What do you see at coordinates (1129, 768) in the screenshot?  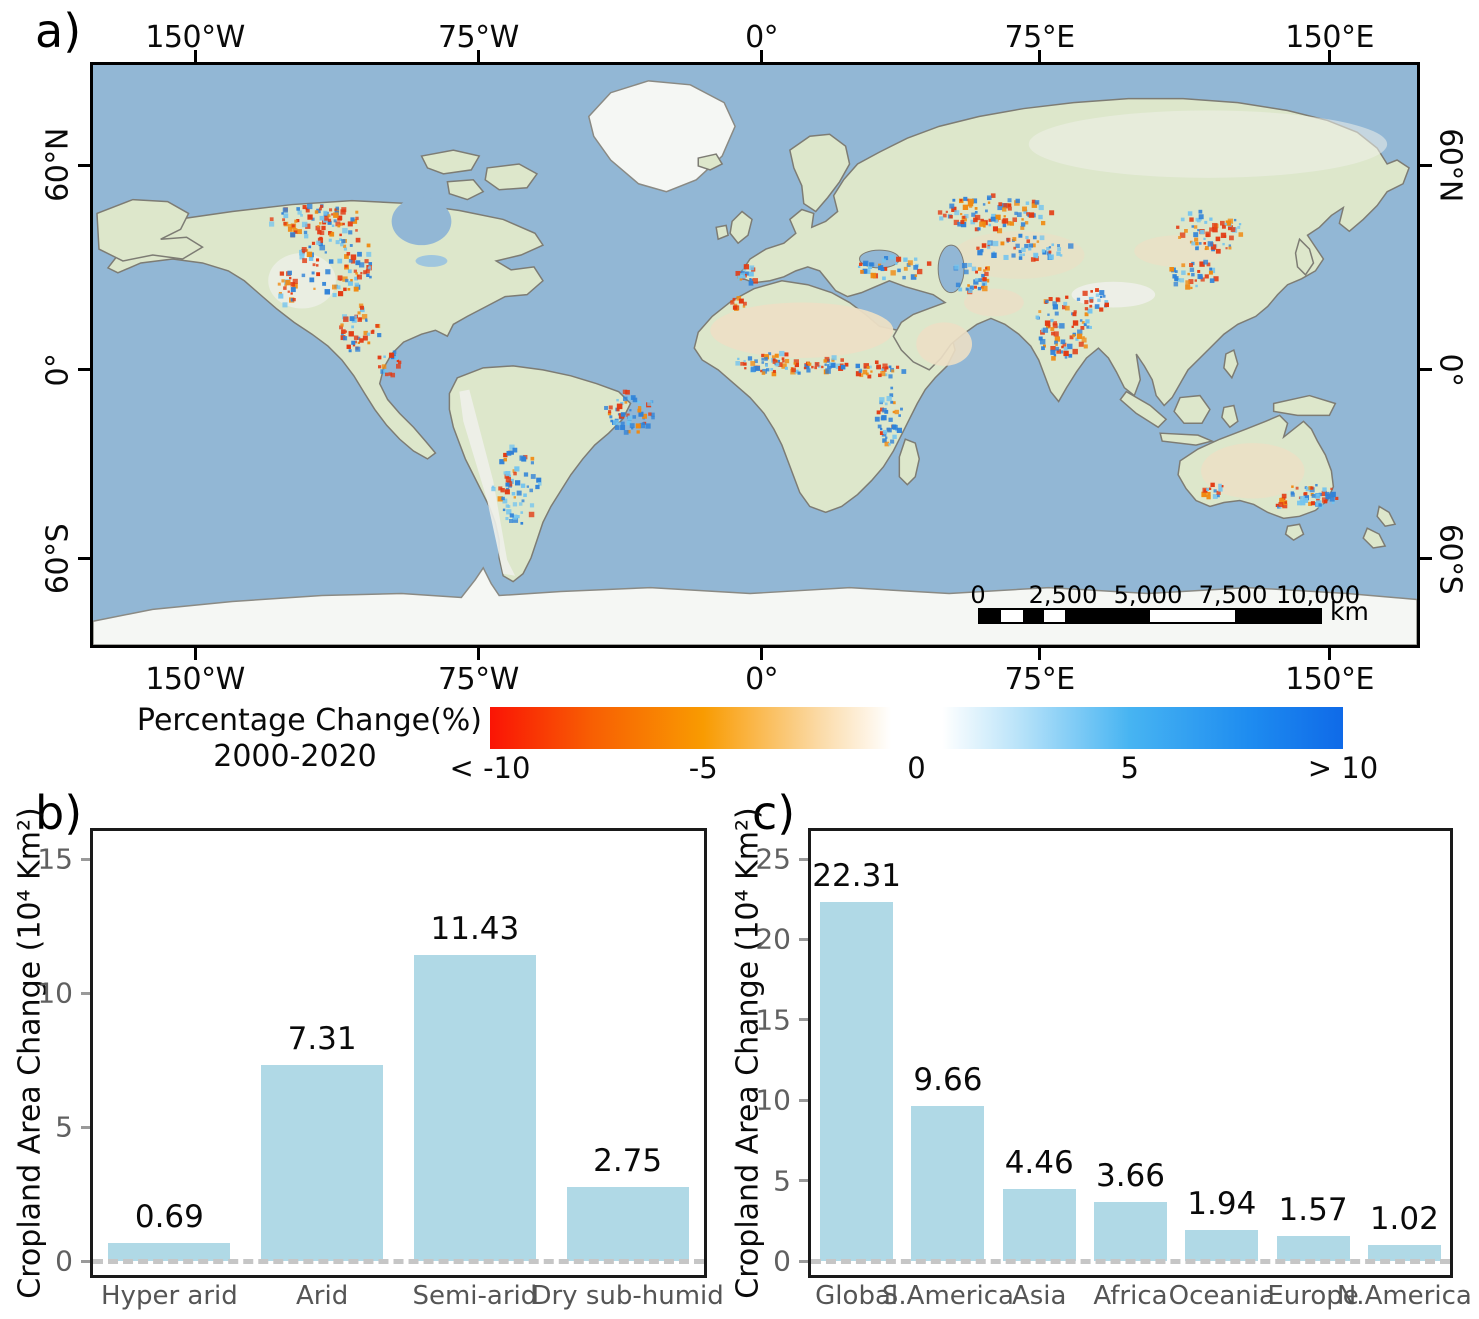 I see `colorbar-tick-3: 5` at bounding box center [1129, 768].